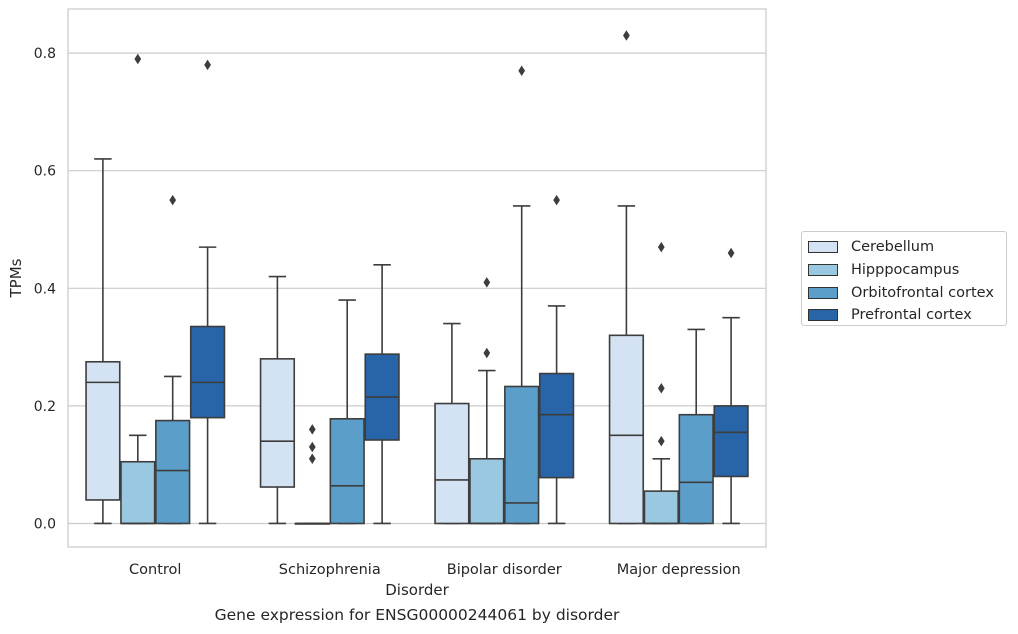 This screenshot has height=634, width=1018. What do you see at coordinates (504, 570) in the screenshot?
I see `x-tick-label: Bipolar disorder` at bounding box center [504, 570].